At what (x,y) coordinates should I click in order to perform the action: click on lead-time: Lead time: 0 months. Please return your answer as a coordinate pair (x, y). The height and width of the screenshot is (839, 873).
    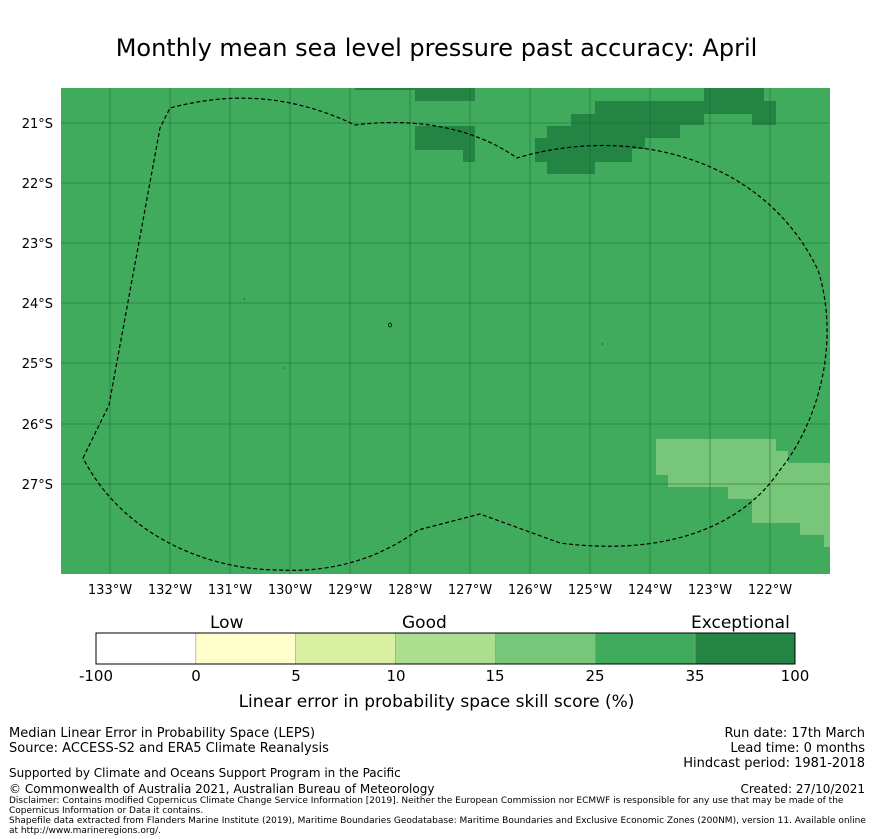
    Looking at the image, I should click on (797, 748).